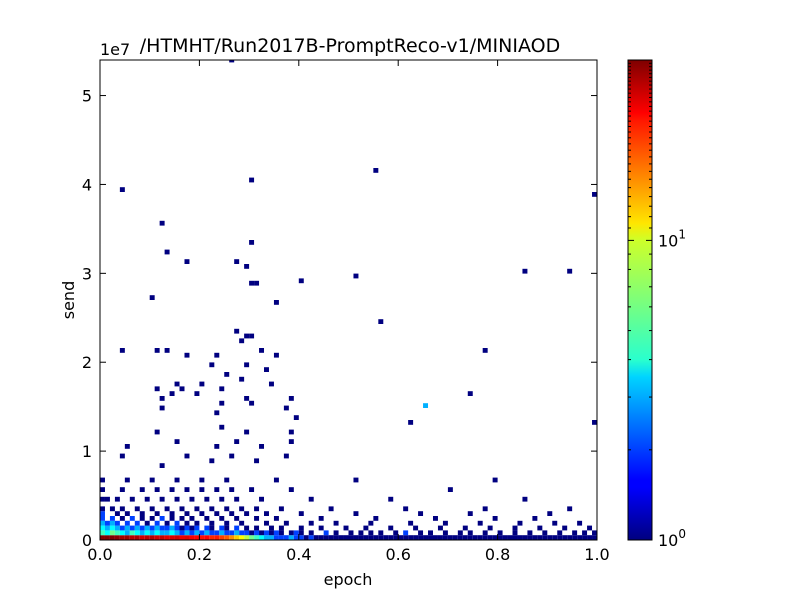 Image resolution: width=800 pixels, height=600 pixels. Describe the element at coordinates (596, 554) in the screenshot. I see `x-tick-label: 1.0` at that location.